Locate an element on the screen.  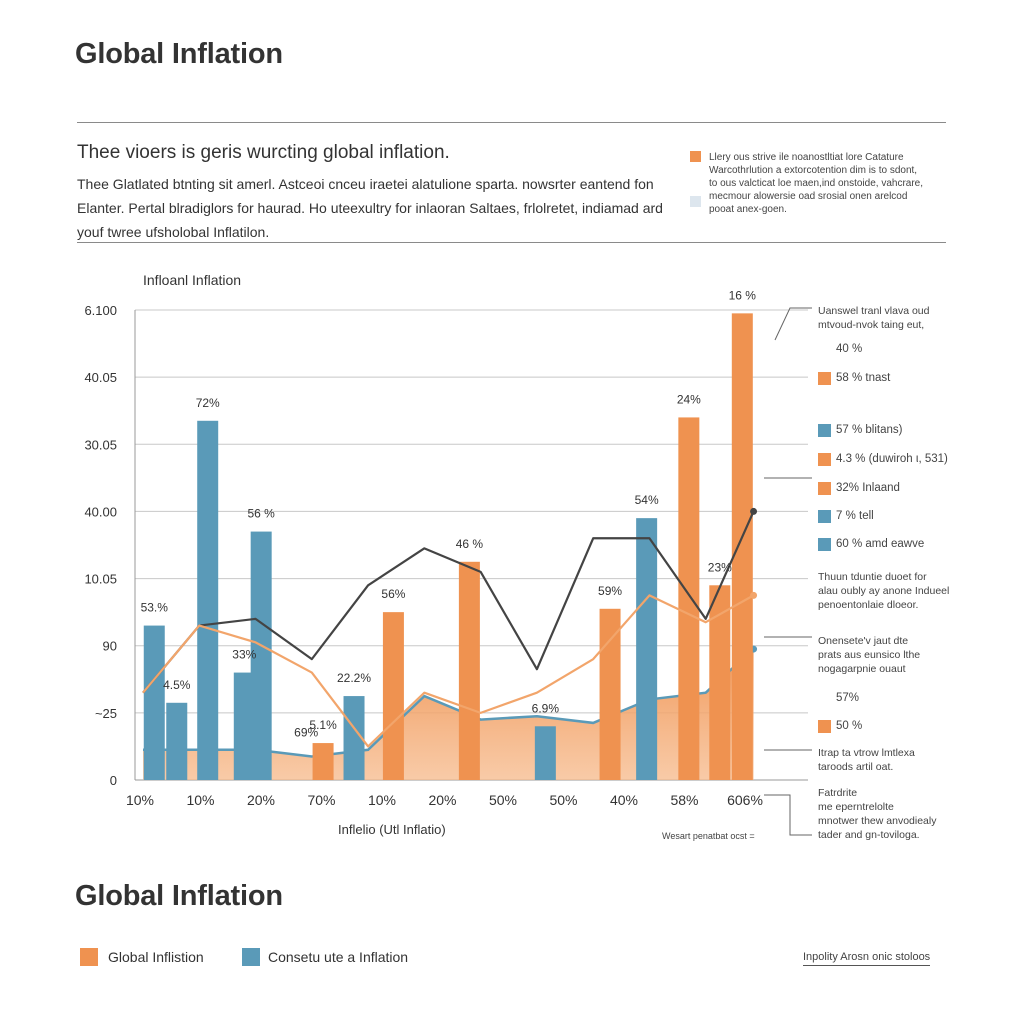
right-note-a-2: alau oubly ay anone Indueel is located at coordinates (884, 591).